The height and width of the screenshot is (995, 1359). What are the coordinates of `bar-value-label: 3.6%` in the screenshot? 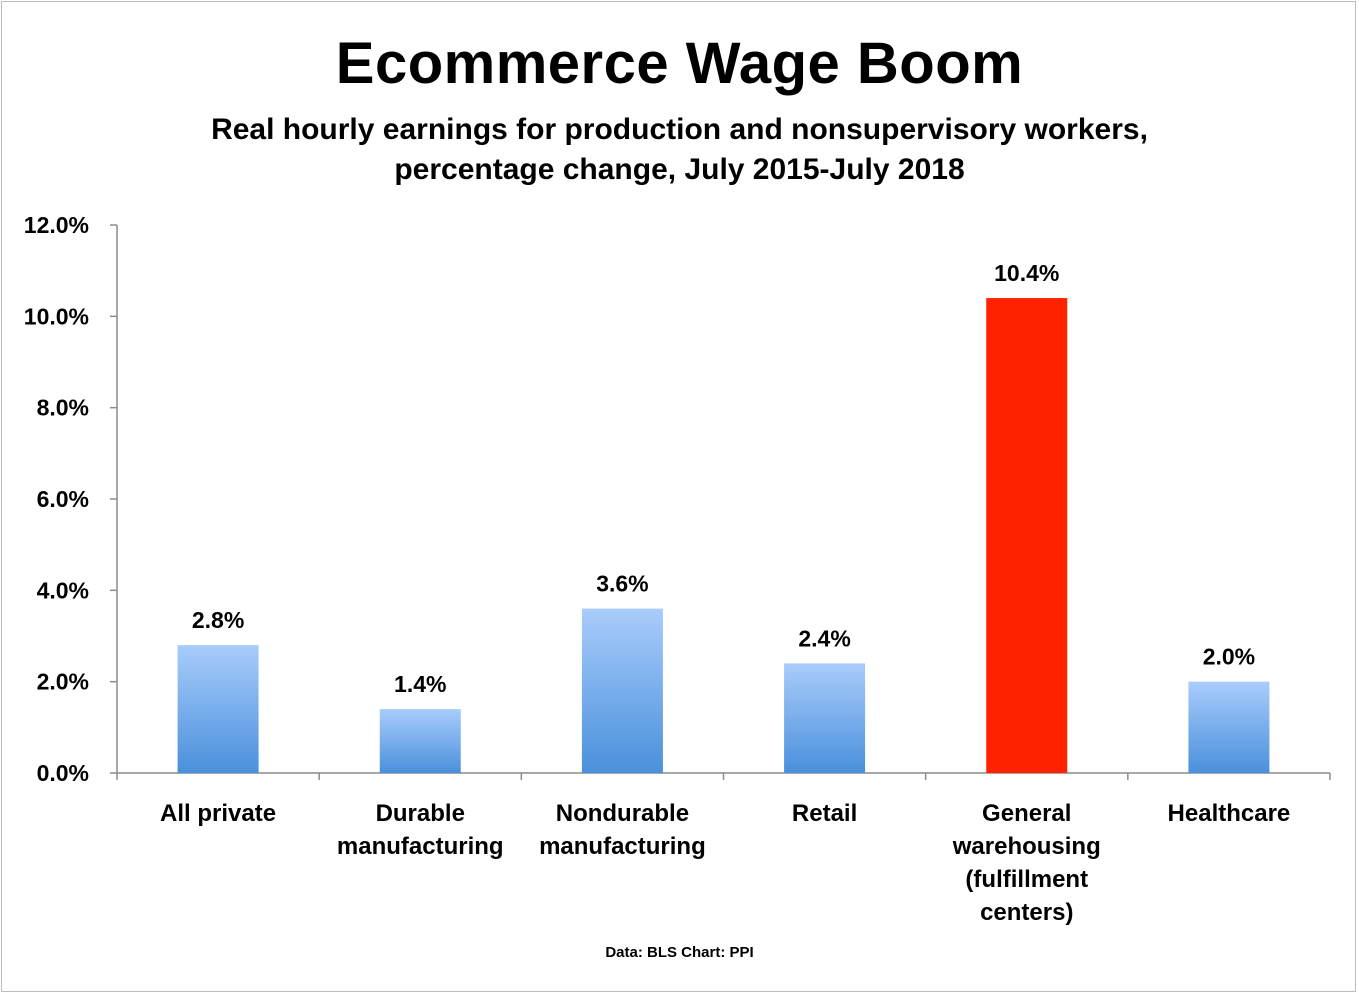 It's located at (622, 584).